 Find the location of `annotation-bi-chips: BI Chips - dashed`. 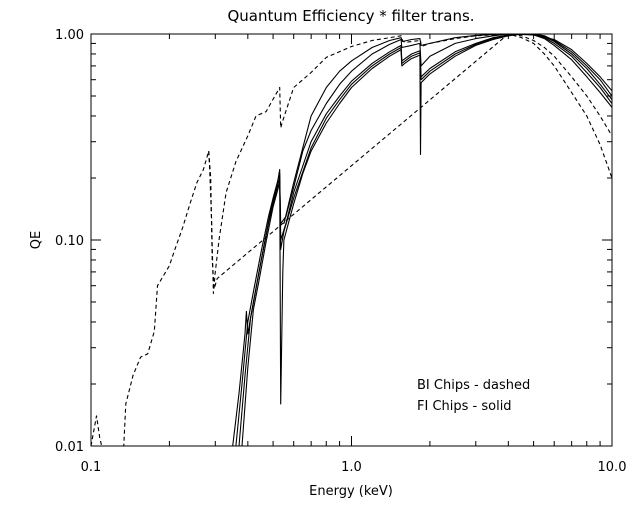

annotation-bi-chips: BI Chips - dashed is located at coordinates (473, 385).